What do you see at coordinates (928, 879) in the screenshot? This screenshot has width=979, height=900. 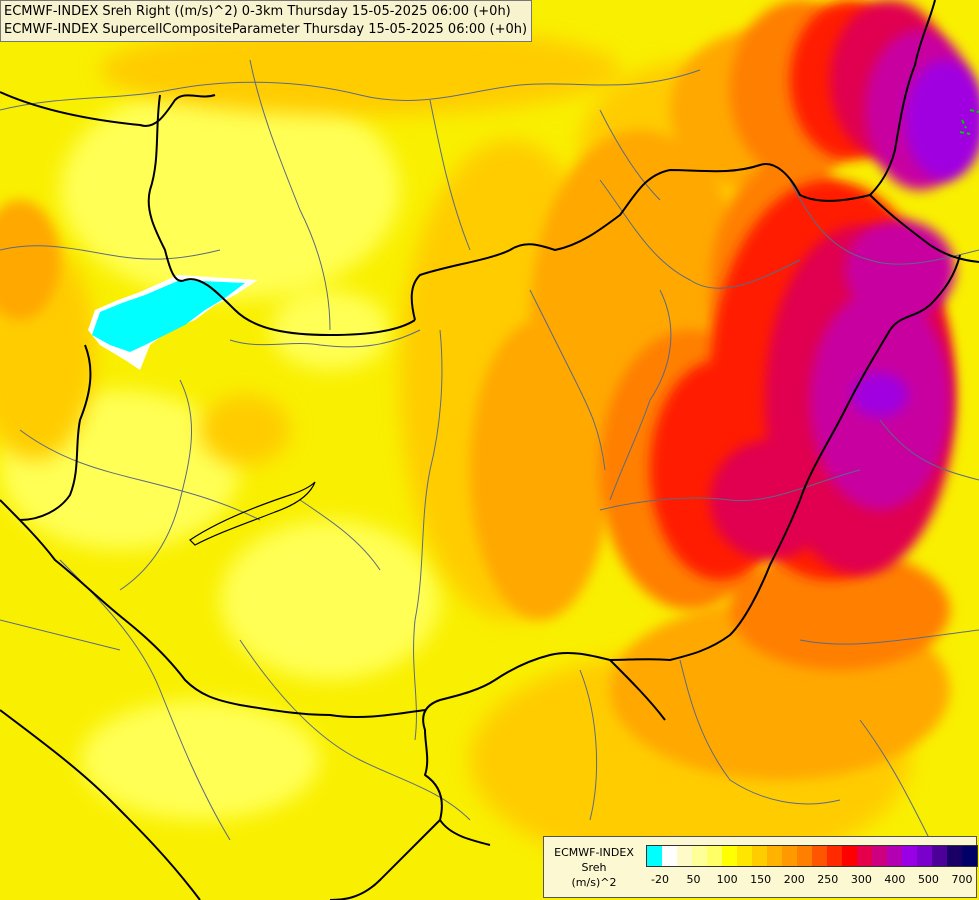 I see `legend-tick-label: 500` at bounding box center [928, 879].